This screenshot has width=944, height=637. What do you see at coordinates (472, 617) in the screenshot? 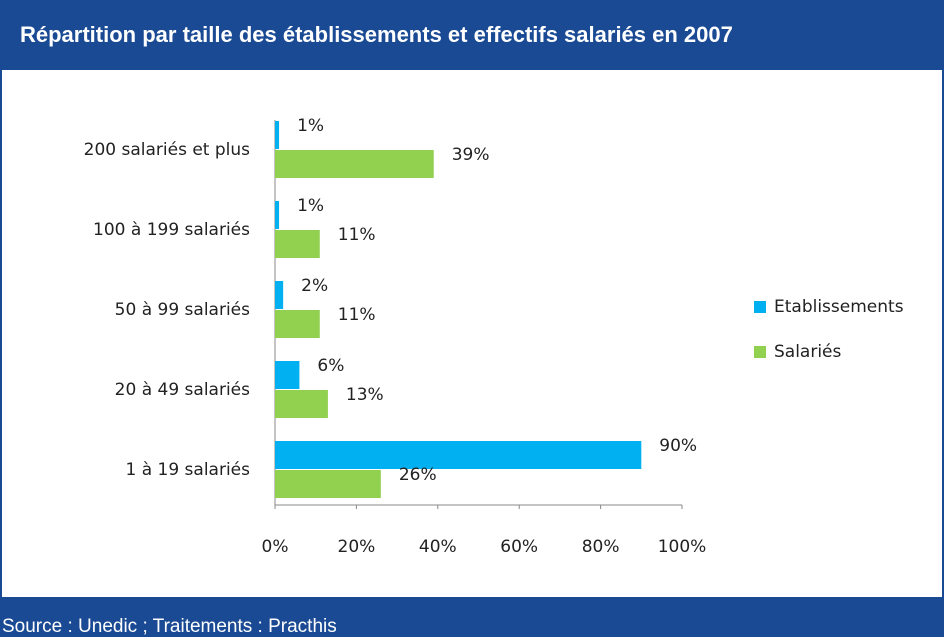
I see `source: Source : Unedic ; Traitements : Practhis` at bounding box center [472, 617].